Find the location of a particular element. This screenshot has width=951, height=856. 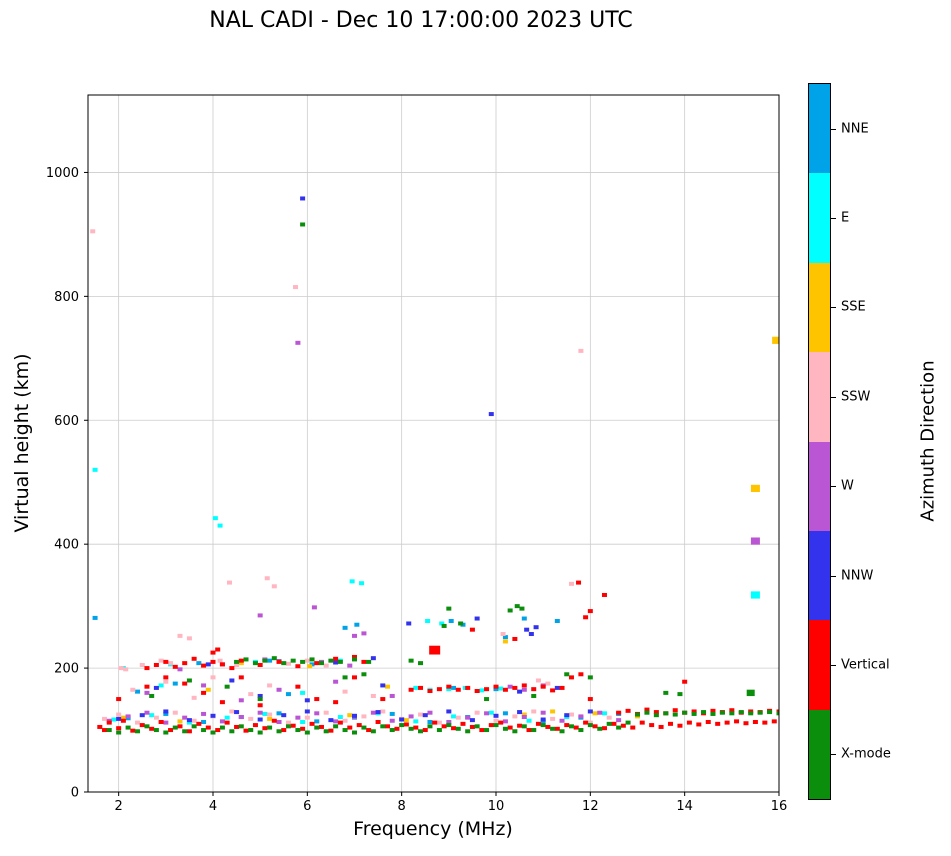

x-tick-label: 8 is located at coordinates (402, 806).